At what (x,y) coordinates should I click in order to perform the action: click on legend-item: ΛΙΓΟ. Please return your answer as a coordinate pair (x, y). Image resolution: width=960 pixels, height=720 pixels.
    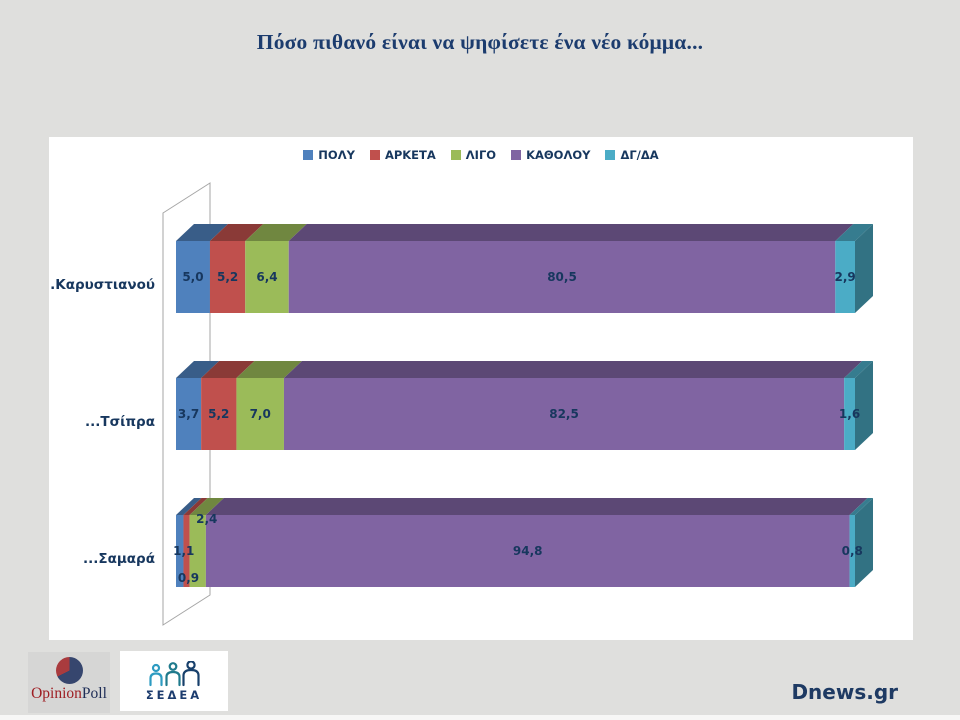
    Looking at the image, I should click on (473, 155).